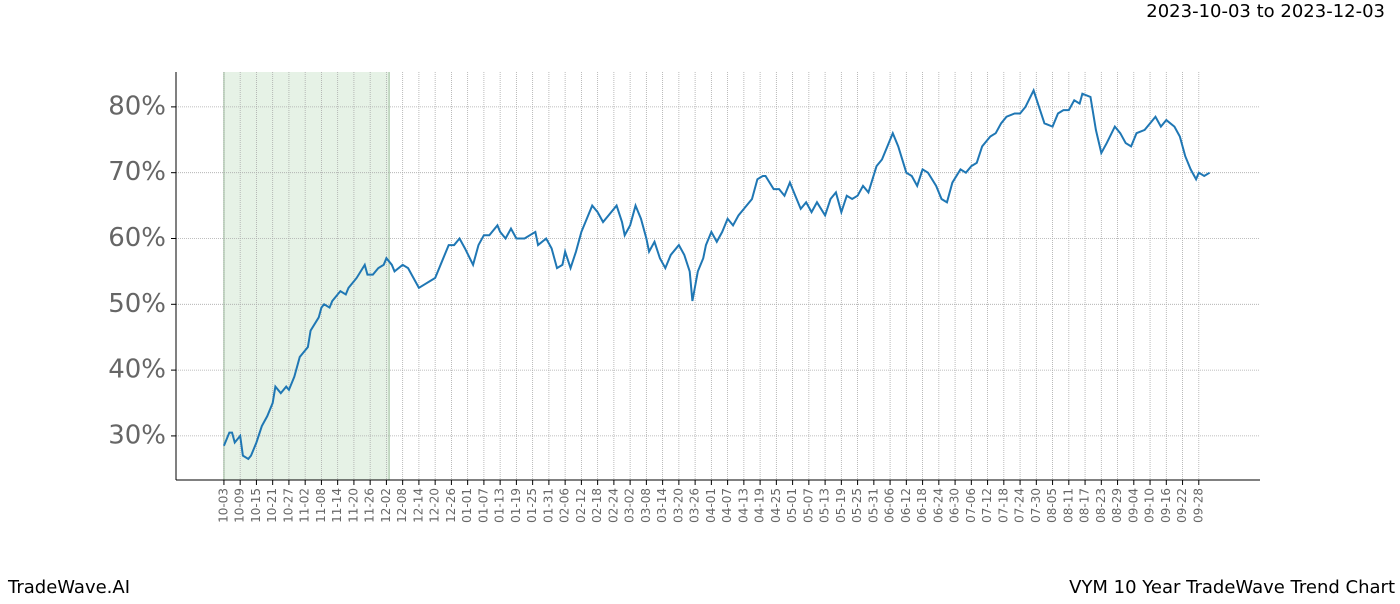  What do you see at coordinates (1133, 505) in the screenshot?
I see `x-tick-label: 09-04` at bounding box center [1133, 505].